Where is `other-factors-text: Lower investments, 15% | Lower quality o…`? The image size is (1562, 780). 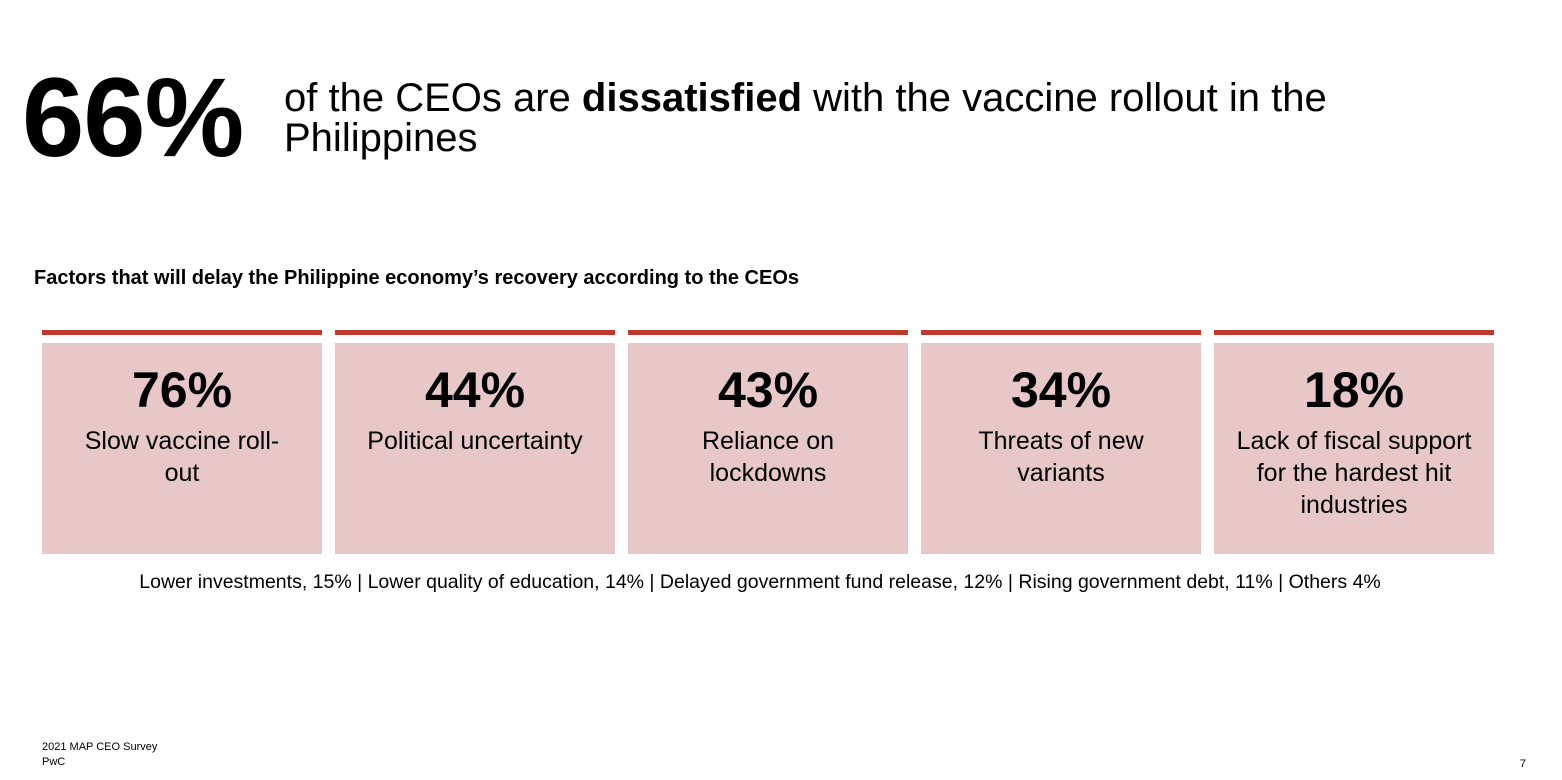
other-factors-text: Lower investments, 15% | Lower quality o… is located at coordinates (760, 582).